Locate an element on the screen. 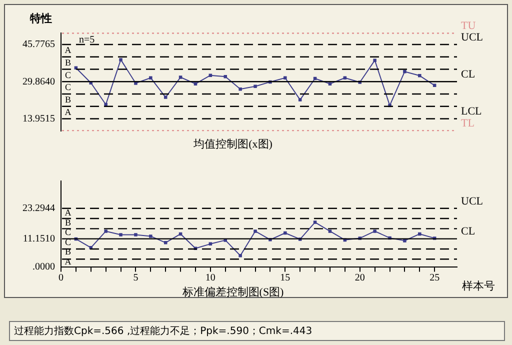  y-tick-label: 45.7765 is located at coordinates (38, 44).